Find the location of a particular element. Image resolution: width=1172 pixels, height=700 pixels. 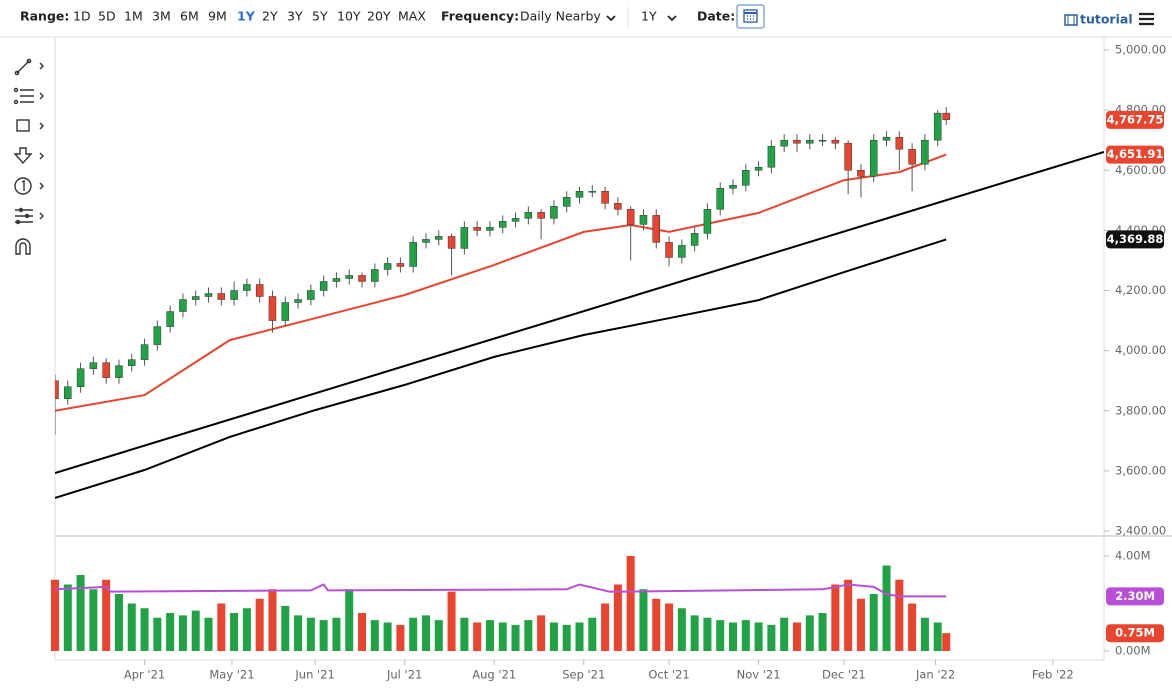

range-button: 9M is located at coordinates (217, 16).